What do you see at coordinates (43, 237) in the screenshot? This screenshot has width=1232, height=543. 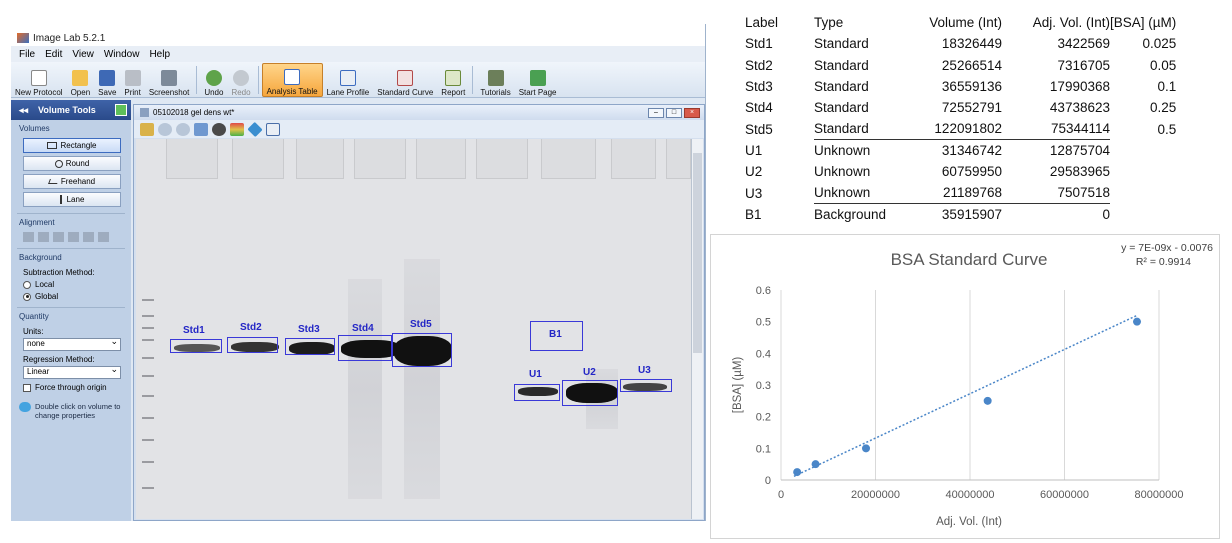 I see `align-center-icon` at bounding box center [43, 237].